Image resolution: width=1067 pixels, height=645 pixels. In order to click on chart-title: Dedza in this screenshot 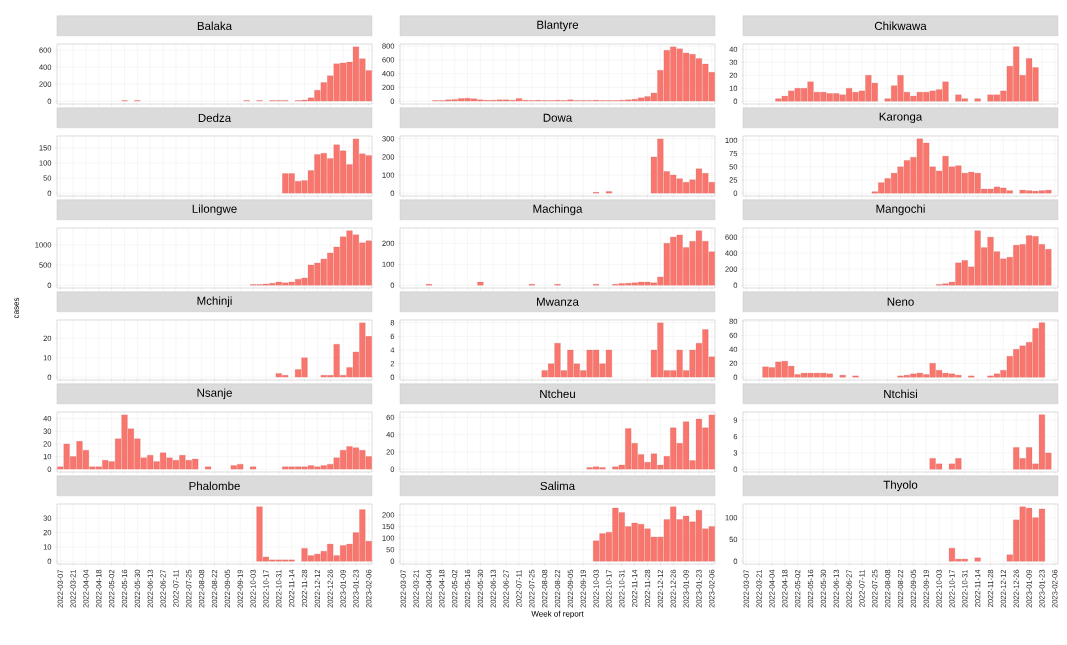, I will do `click(215, 118)`.